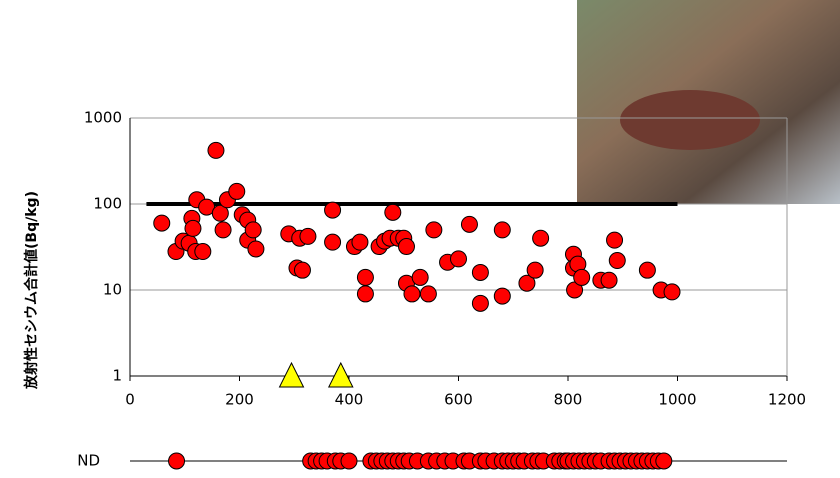  I want to click on y-tick-label: 100, so click(107, 204).